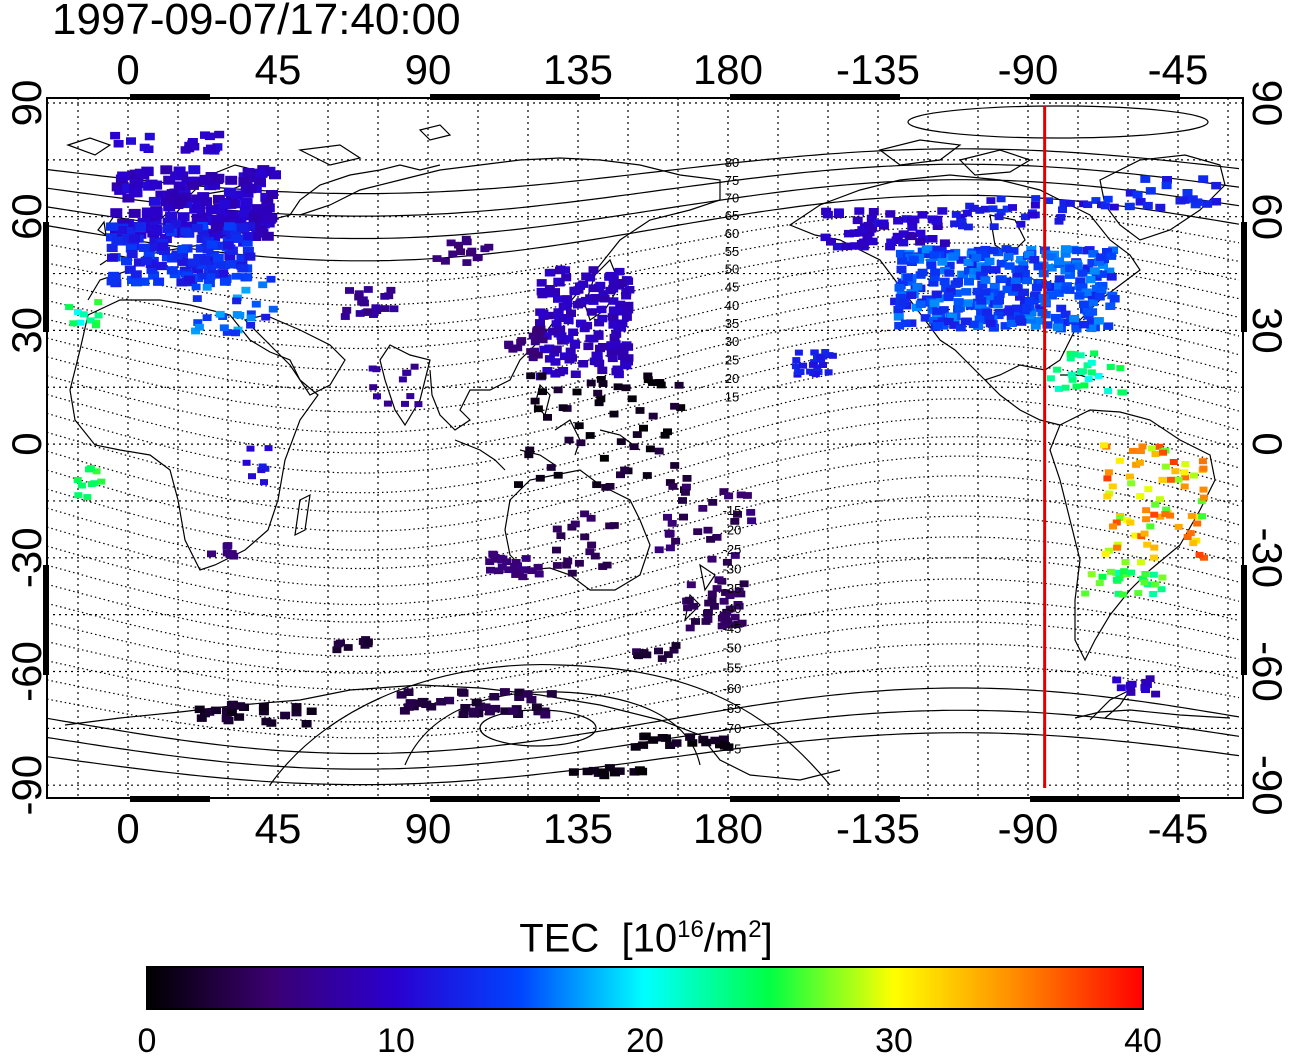 The width and height of the screenshot is (1292, 1057). What do you see at coordinates (732, 397) in the screenshot?
I see `magnetic-contour-label: 15` at bounding box center [732, 397].